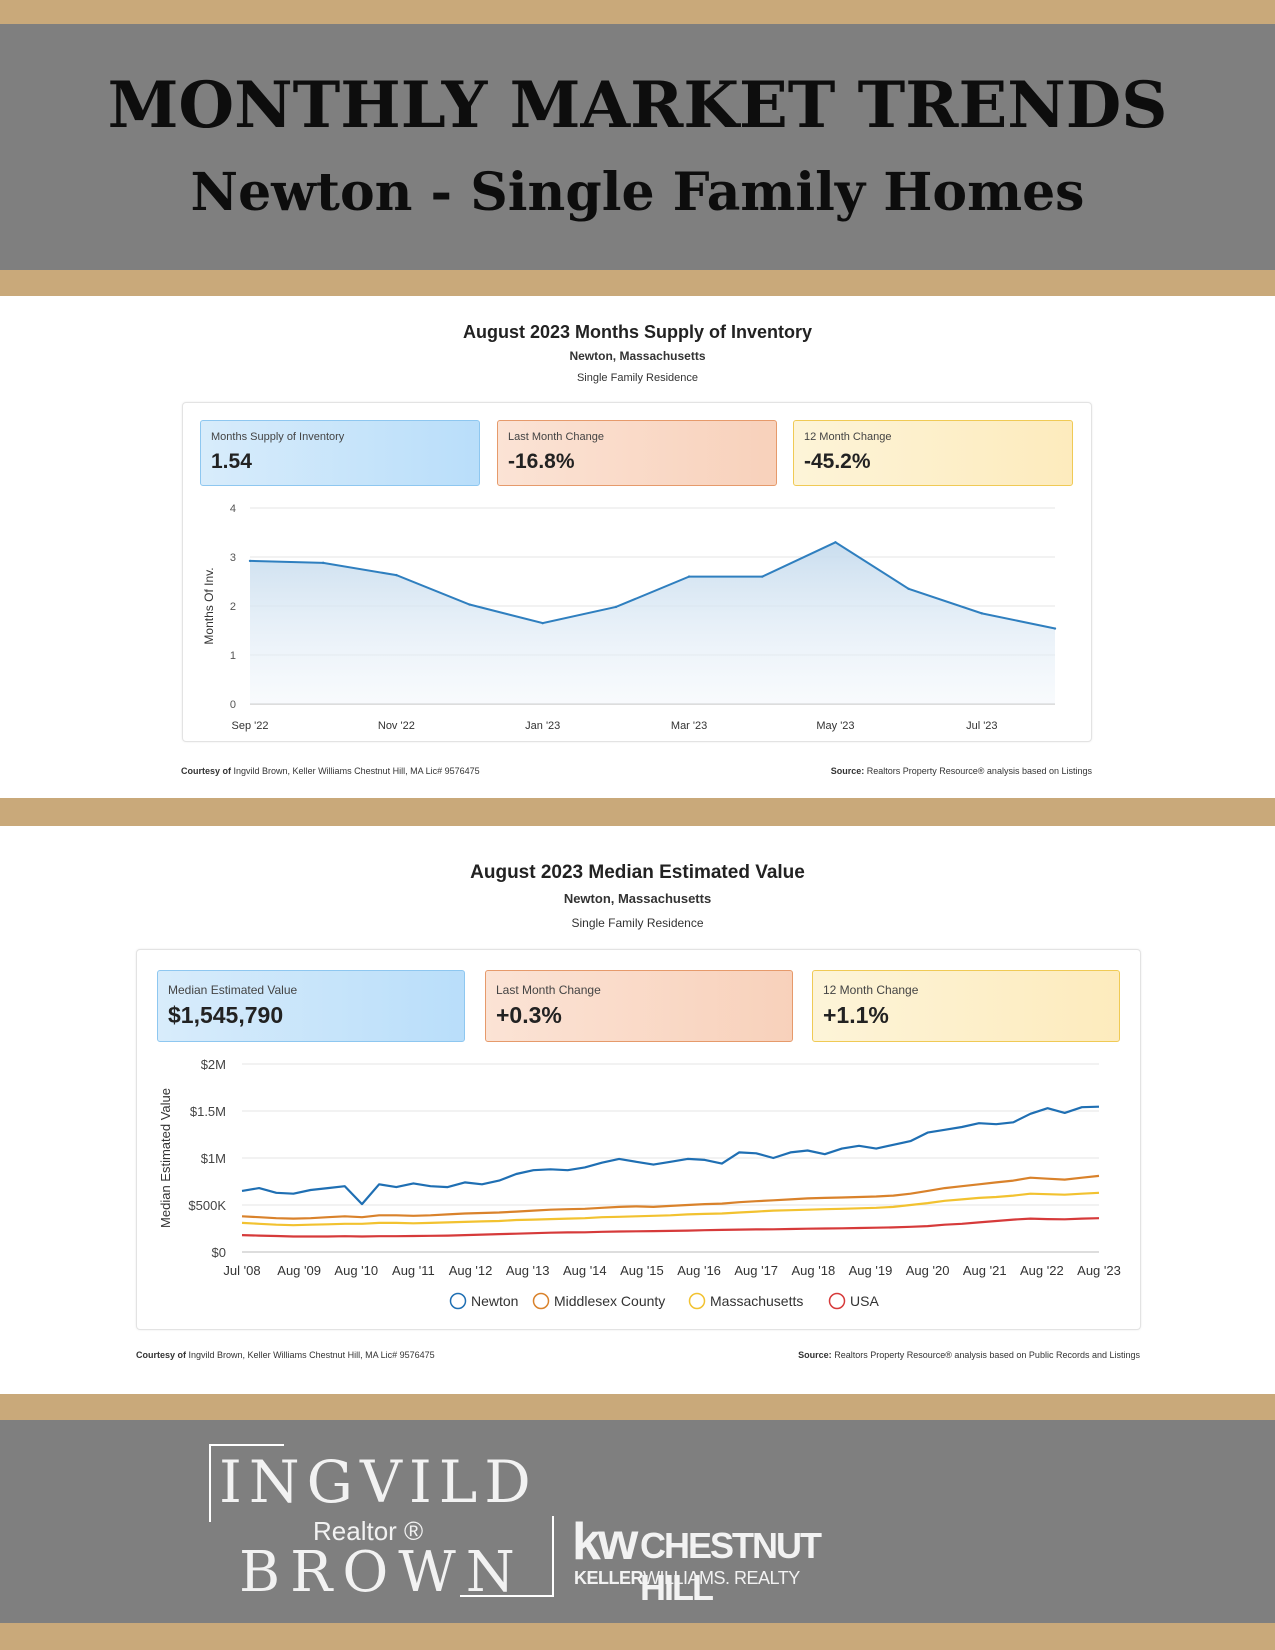 Image resolution: width=1275 pixels, height=1650 pixels. What do you see at coordinates (637, 812) in the screenshot?
I see `middle-gold-band` at bounding box center [637, 812].